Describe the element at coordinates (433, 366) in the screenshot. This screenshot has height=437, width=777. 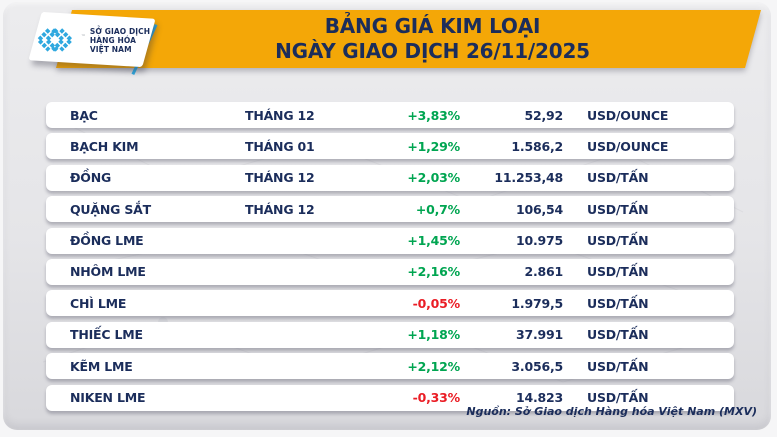
I see `change-percent: +2,12%` at that location.